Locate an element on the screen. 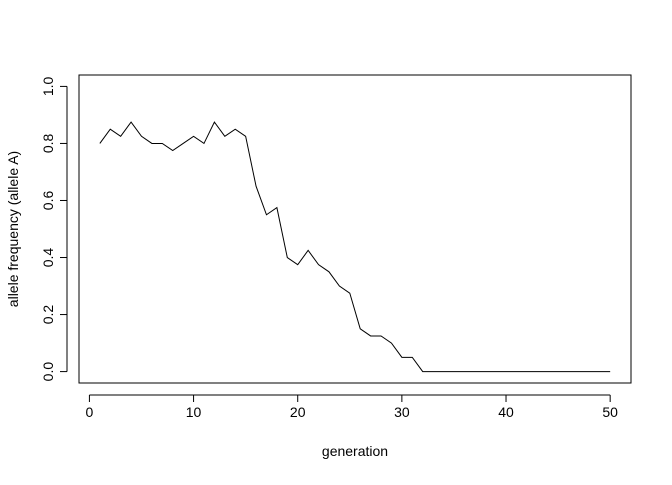  y-tick-label: 0.2 is located at coordinates (48, 315).